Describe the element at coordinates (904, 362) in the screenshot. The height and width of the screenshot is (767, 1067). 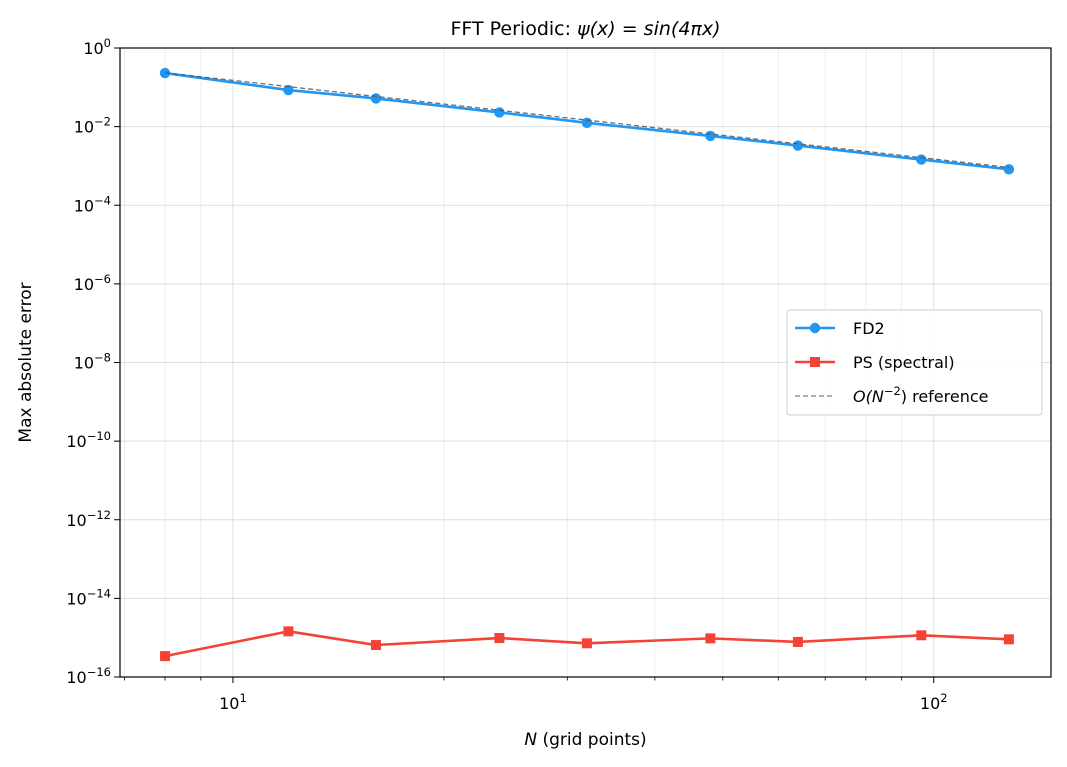
I see `legend-label-ps-spectral: PS (spectral)` at that location.